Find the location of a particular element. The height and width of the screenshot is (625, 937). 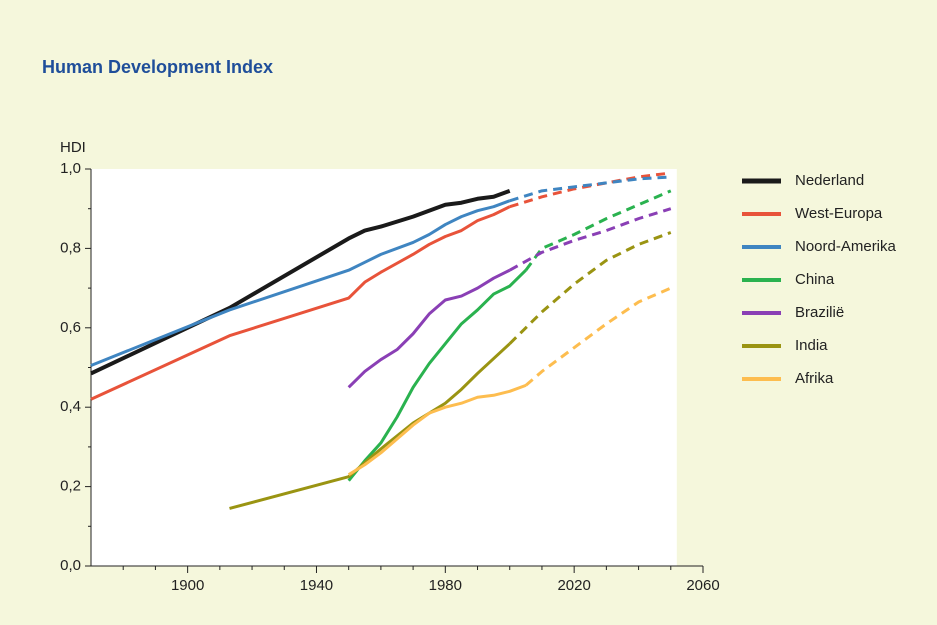

y-tick-label: 0,8 is located at coordinates (70, 247).